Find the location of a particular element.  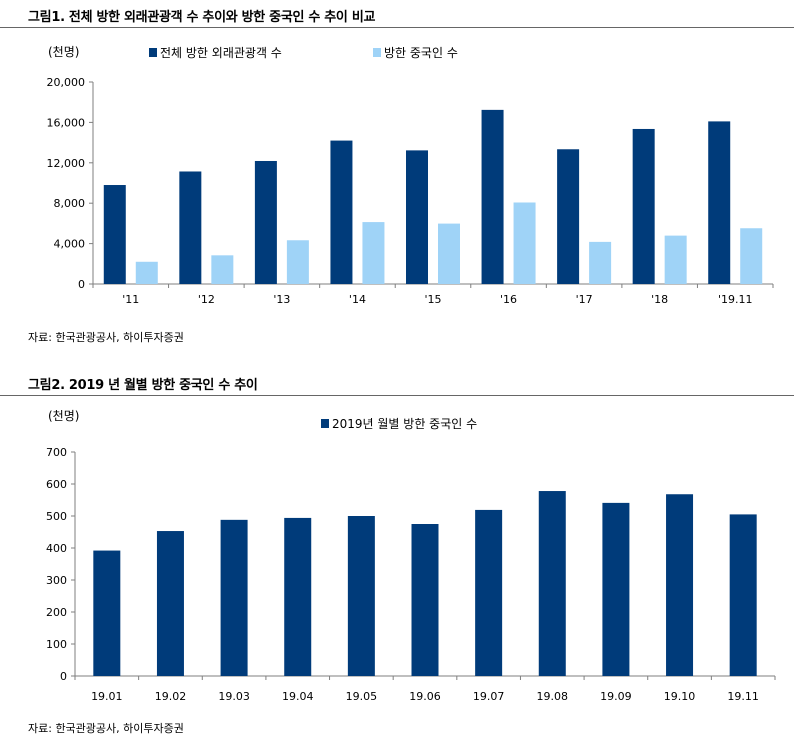

x-tick-label: '15 is located at coordinates (432, 299).